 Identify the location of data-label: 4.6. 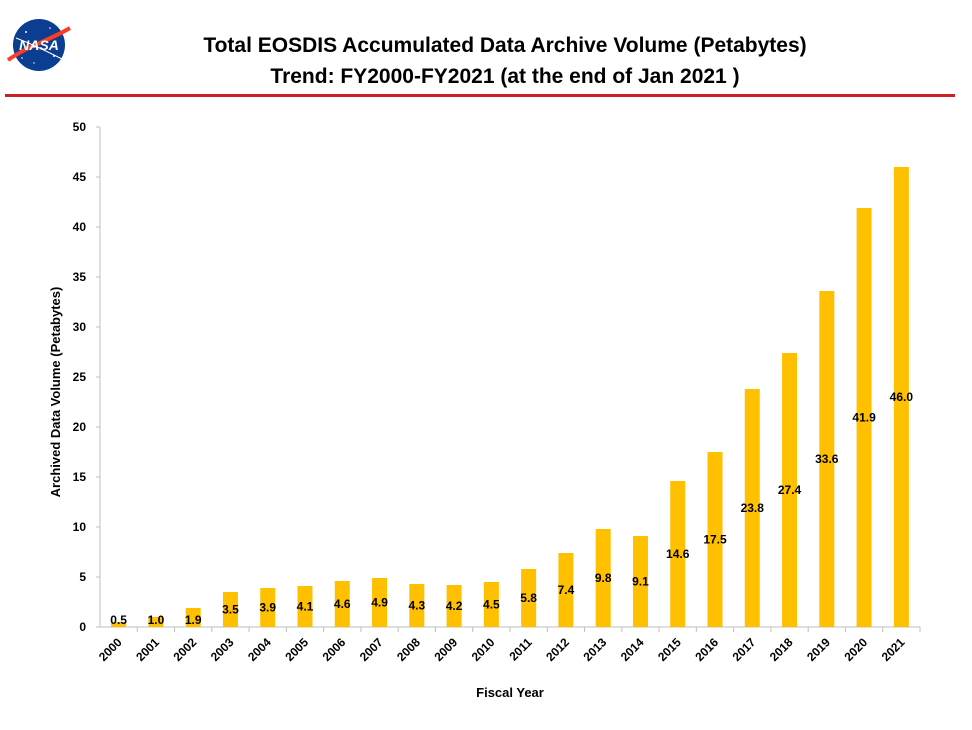
(342, 604).